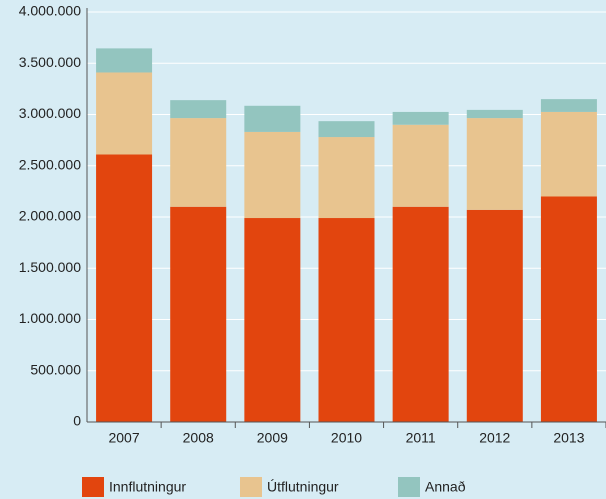  Describe the element at coordinates (494, 438) in the screenshot. I see `x-tick-label: 2012` at that location.